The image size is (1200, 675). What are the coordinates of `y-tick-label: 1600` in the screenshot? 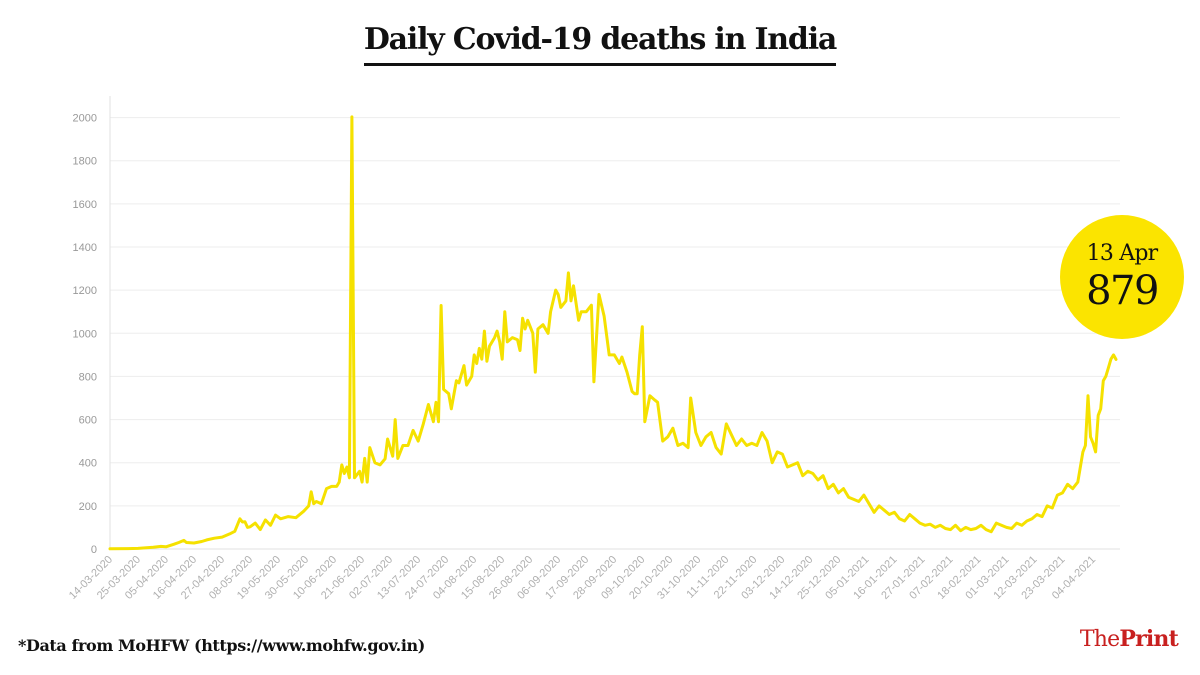 It's located at (85, 205).